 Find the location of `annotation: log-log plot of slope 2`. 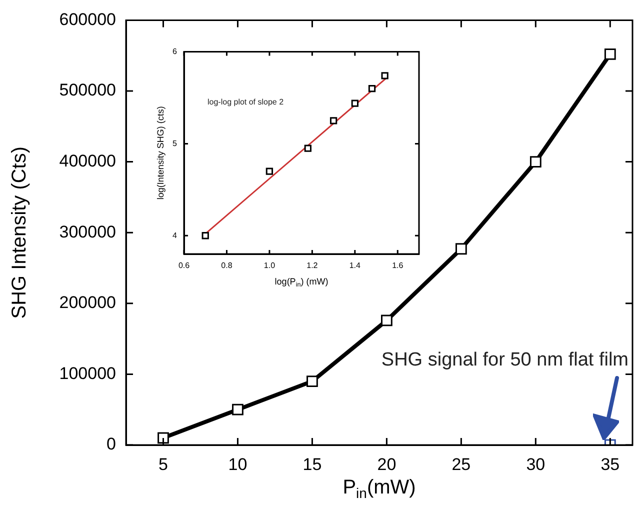

annotation: log-log plot of slope 2 is located at coordinates (246, 102).